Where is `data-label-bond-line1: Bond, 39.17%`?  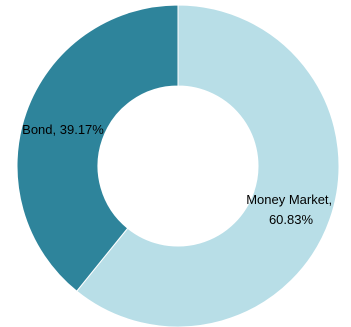
data-label-bond-line1: Bond, 39.17% is located at coordinates (63, 129).